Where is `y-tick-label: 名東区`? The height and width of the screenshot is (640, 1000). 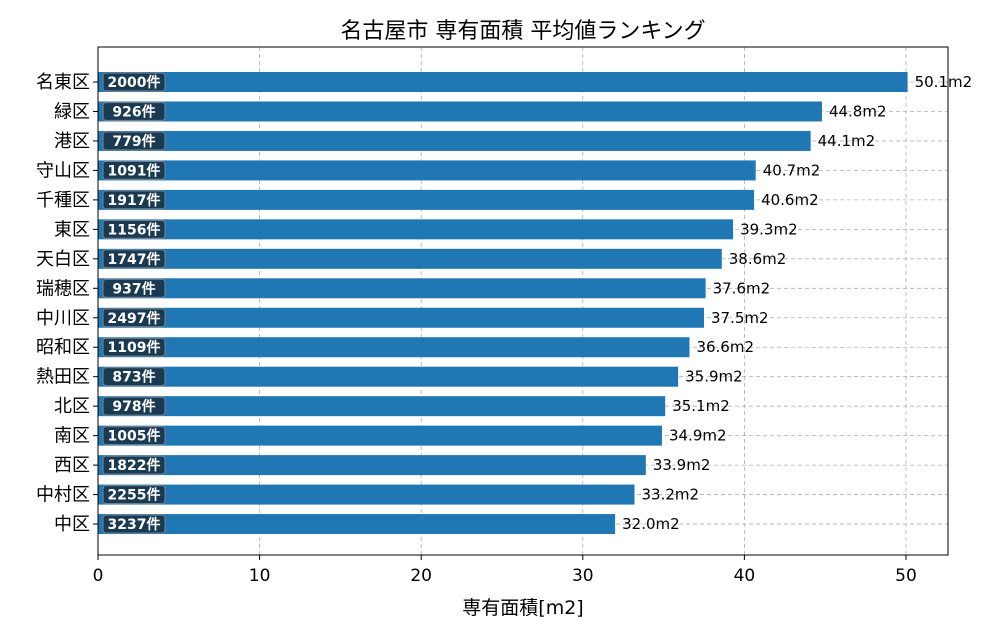 y-tick-label: 名東区 is located at coordinates (63, 82).